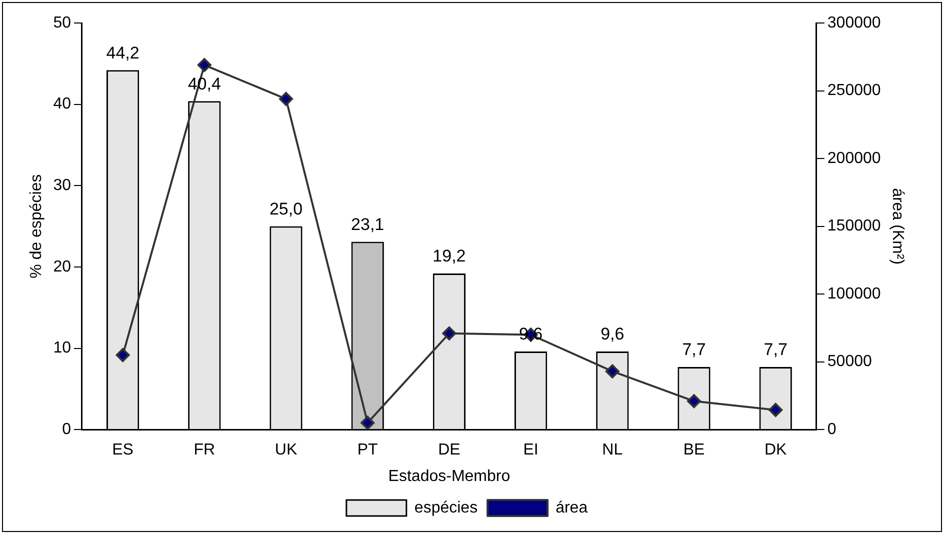 The height and width of the screenshot is (537, 948). I want to click on y2-tick-label: 300000, so click(854, 23).